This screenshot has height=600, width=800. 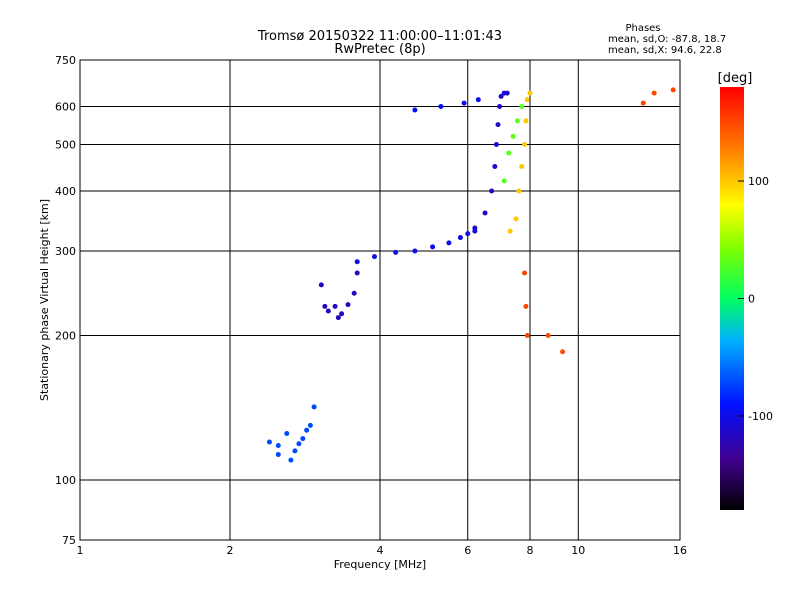 What do you see at coordinates (751, 299) in the screenshot?
I see `colorbar-tick-label: 0` at bounding box center [751, 299].